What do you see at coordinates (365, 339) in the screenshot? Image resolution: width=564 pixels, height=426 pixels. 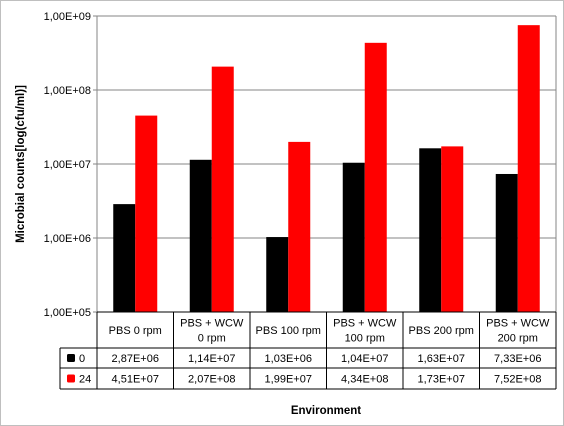 I see `category-label: 100 rpm` at bounding box center [365, 339].